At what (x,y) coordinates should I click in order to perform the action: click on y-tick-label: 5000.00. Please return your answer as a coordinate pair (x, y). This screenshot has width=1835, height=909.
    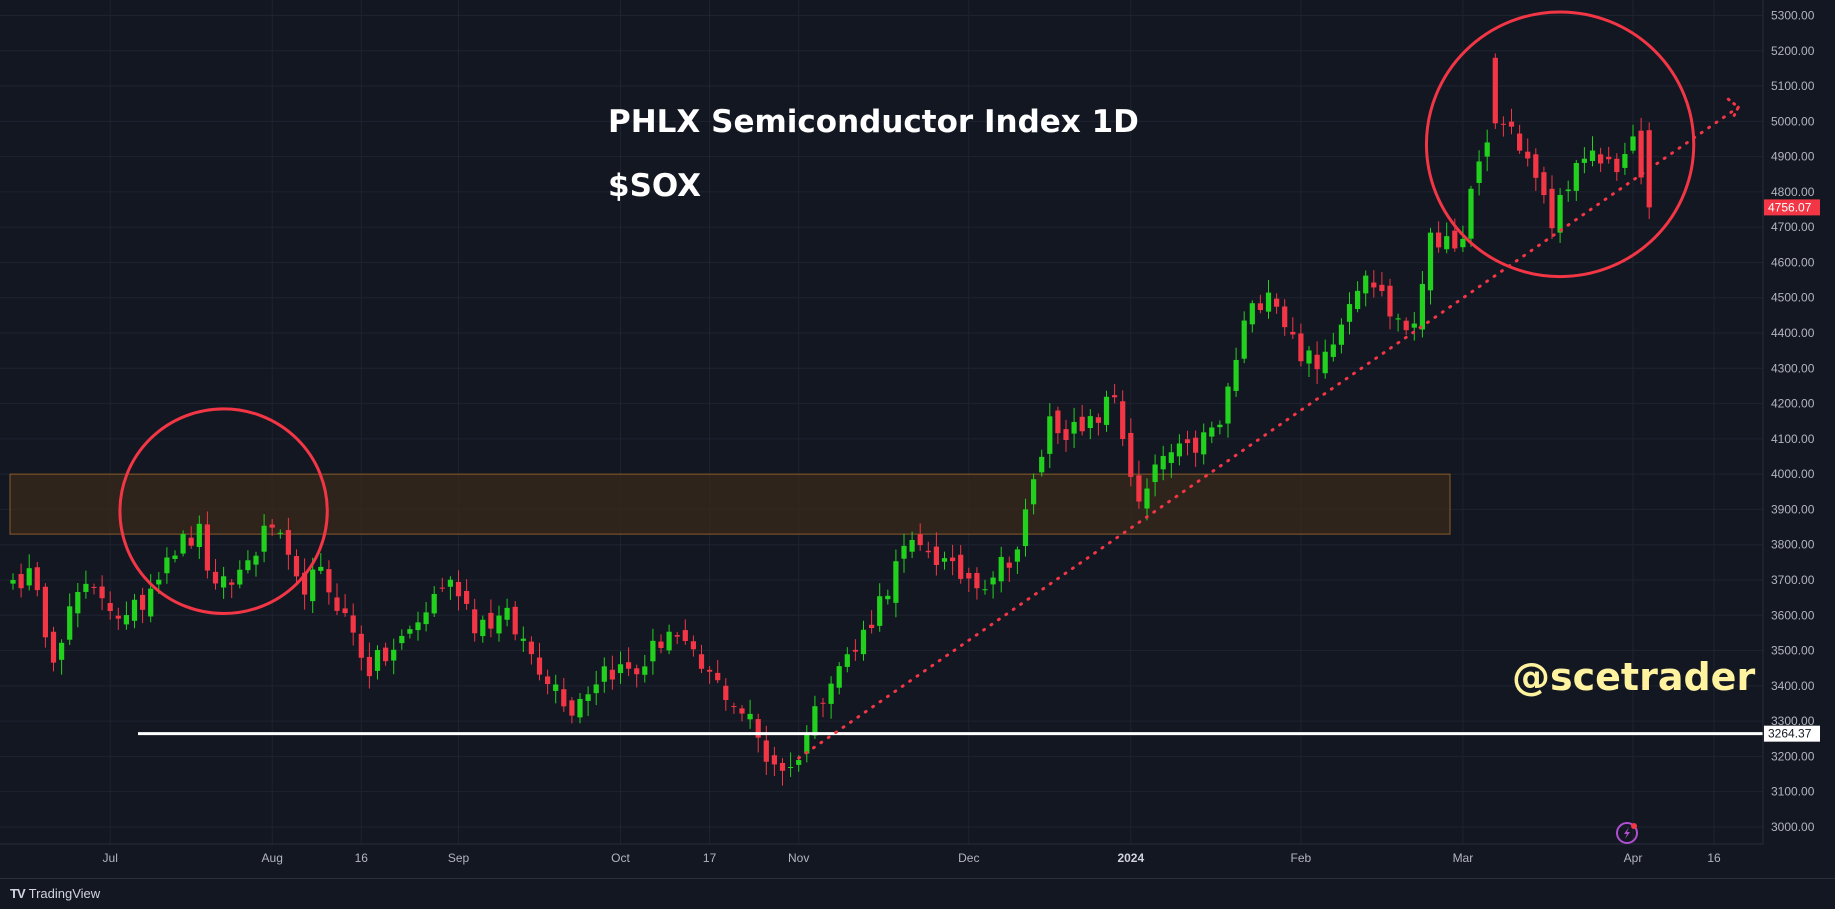
    Looking at the image, I should click on (1793, 121).